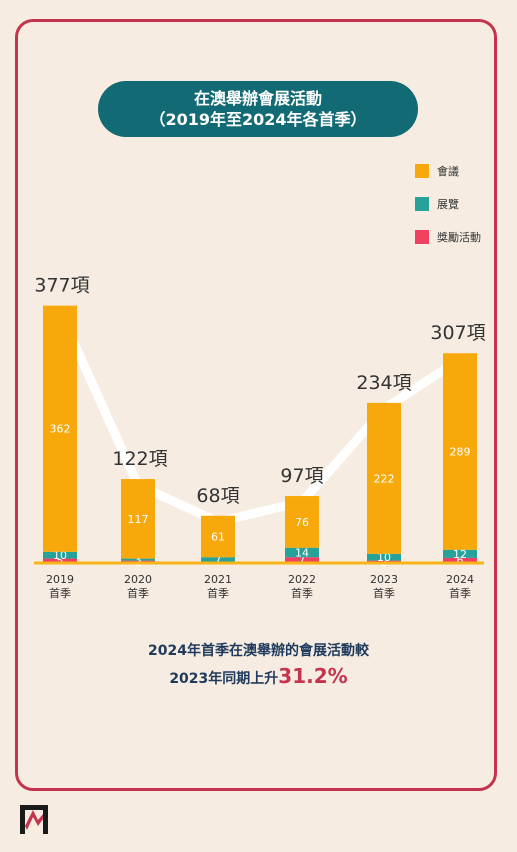 This screenshot has height=852, width=517. I want to click on x-tick-year-1: 2020, so click(138, 579).